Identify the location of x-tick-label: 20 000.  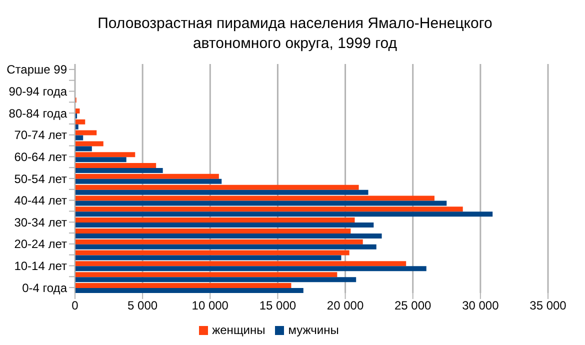
(345, 305).